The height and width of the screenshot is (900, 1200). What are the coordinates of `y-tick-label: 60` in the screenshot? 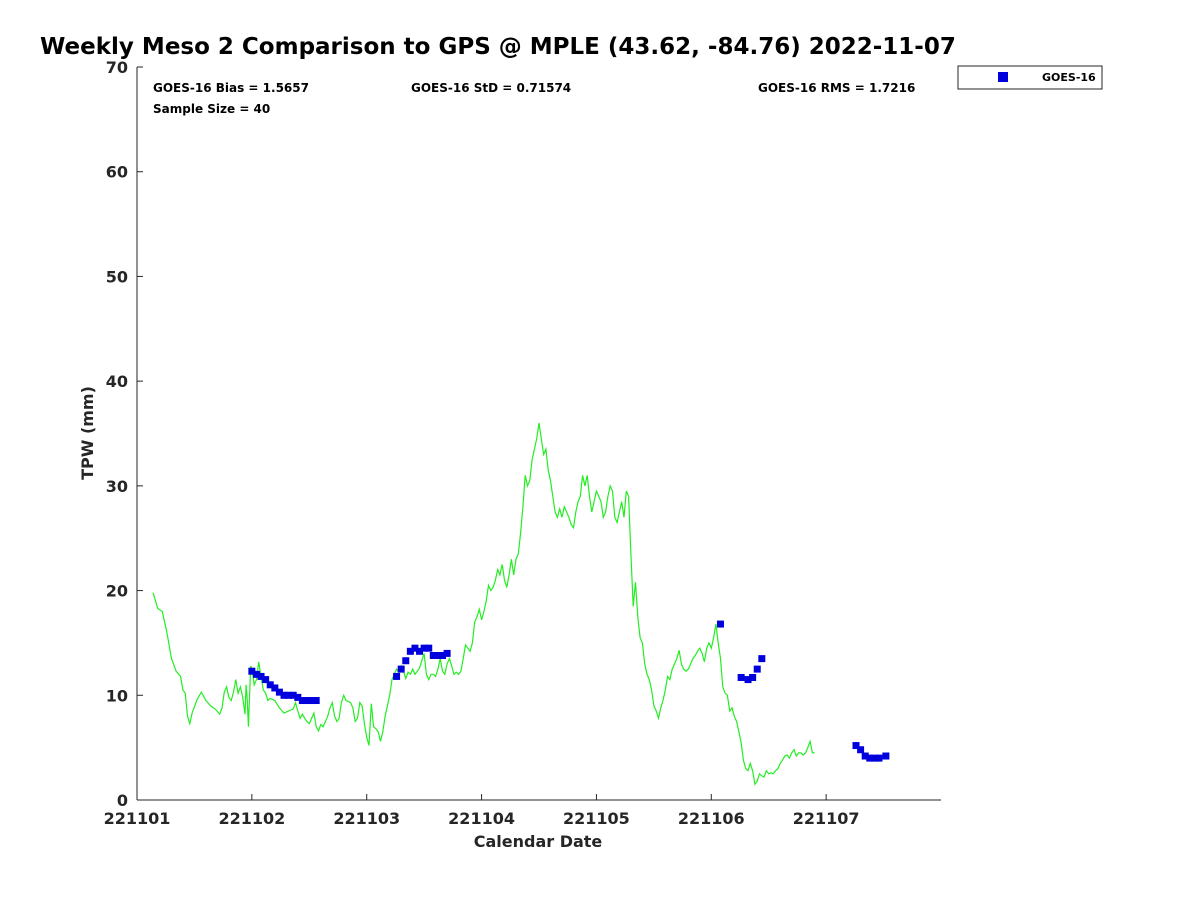 It's located at (117, 172).